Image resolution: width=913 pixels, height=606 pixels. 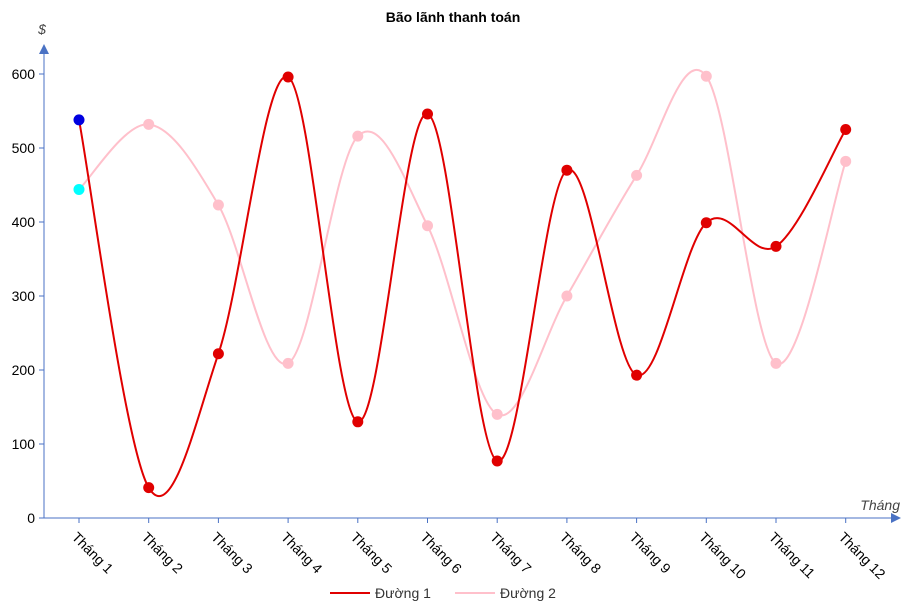 I want to click on chart-title: Bão lãnh thanh toán, so click(x=453, y=17).